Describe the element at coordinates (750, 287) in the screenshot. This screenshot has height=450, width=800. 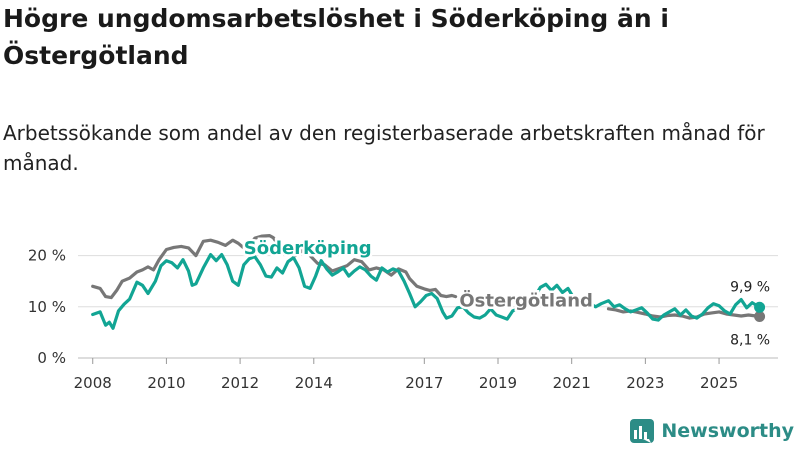
I see `soderkoping-end-value: 9,9 %` at that location.